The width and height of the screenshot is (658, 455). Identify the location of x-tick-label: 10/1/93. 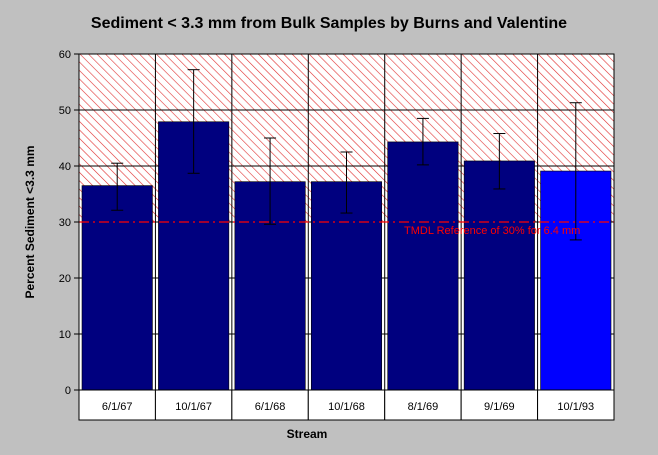
(575, 407).